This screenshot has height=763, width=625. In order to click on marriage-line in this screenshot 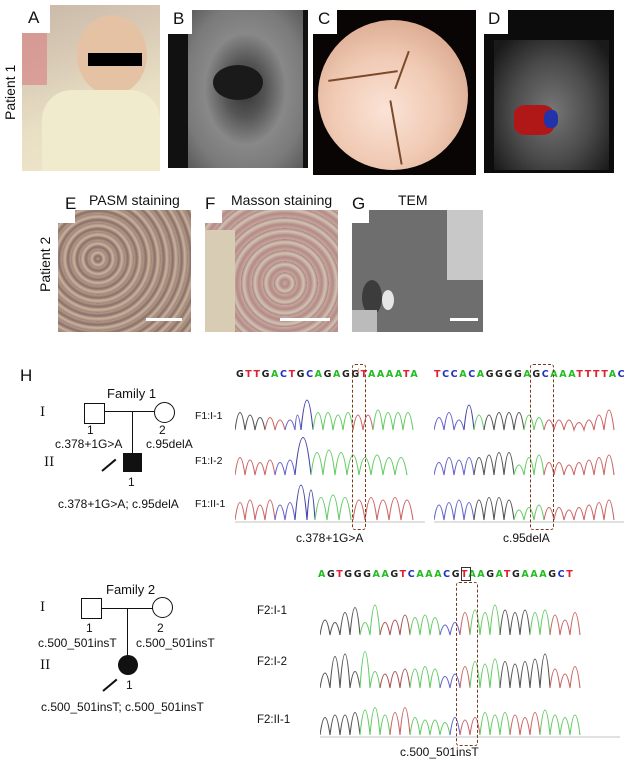, I will do `click(129, 412)`.